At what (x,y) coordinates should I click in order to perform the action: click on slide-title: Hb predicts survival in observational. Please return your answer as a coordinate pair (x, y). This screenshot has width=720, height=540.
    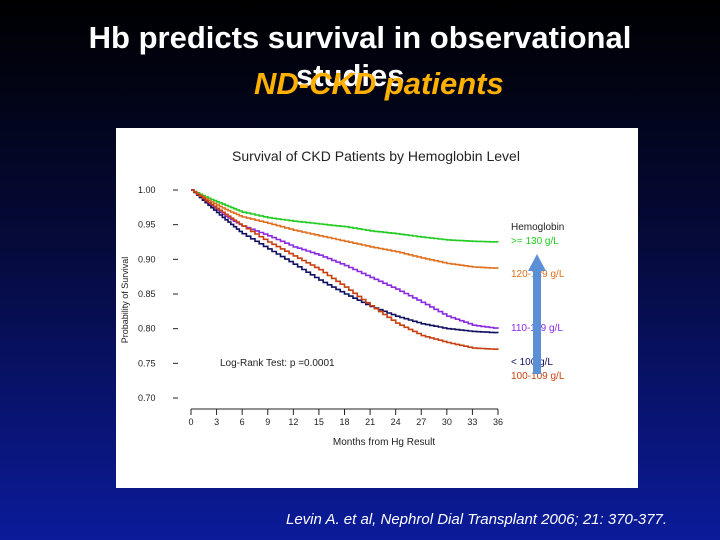
    Looking at the image, I should click on (360, 37).